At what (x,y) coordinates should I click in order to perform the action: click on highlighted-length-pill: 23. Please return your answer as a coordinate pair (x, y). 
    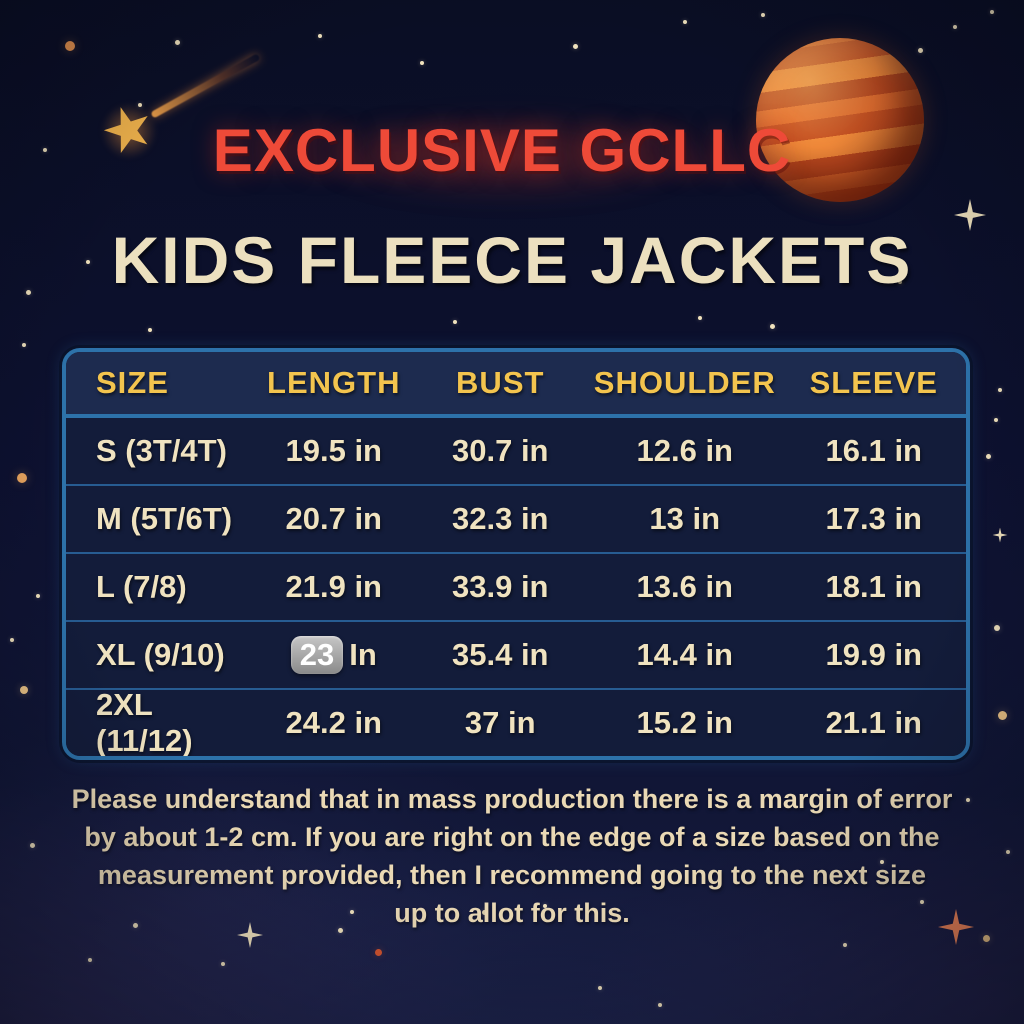
    Looking at the image, I should click on (317, 655).